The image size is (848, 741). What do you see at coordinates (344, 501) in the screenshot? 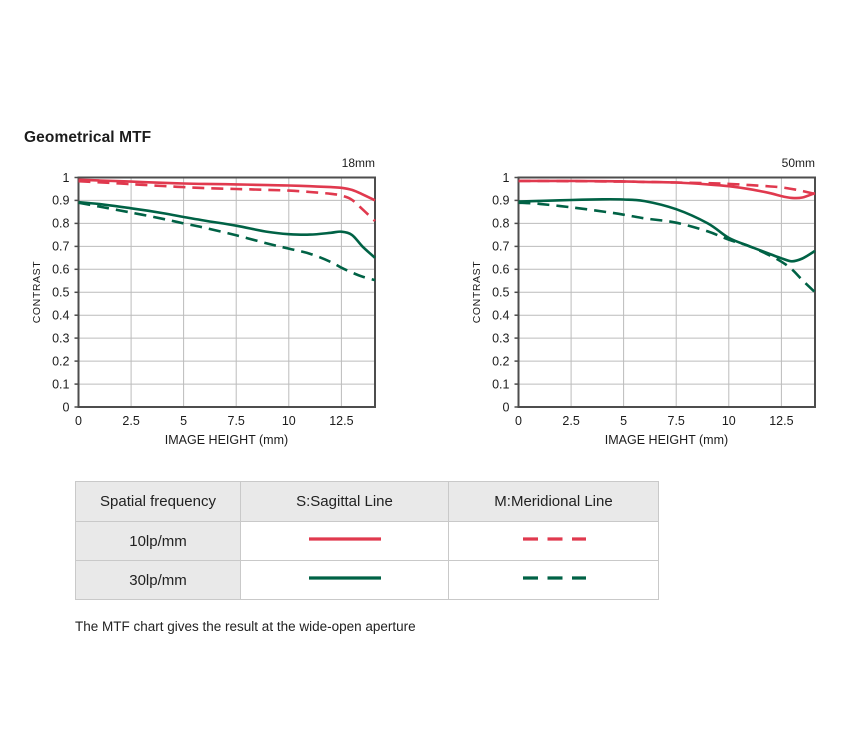
I see `legend-header-sagittal: S:Sagittal Line` at bounding box center [344, 501].